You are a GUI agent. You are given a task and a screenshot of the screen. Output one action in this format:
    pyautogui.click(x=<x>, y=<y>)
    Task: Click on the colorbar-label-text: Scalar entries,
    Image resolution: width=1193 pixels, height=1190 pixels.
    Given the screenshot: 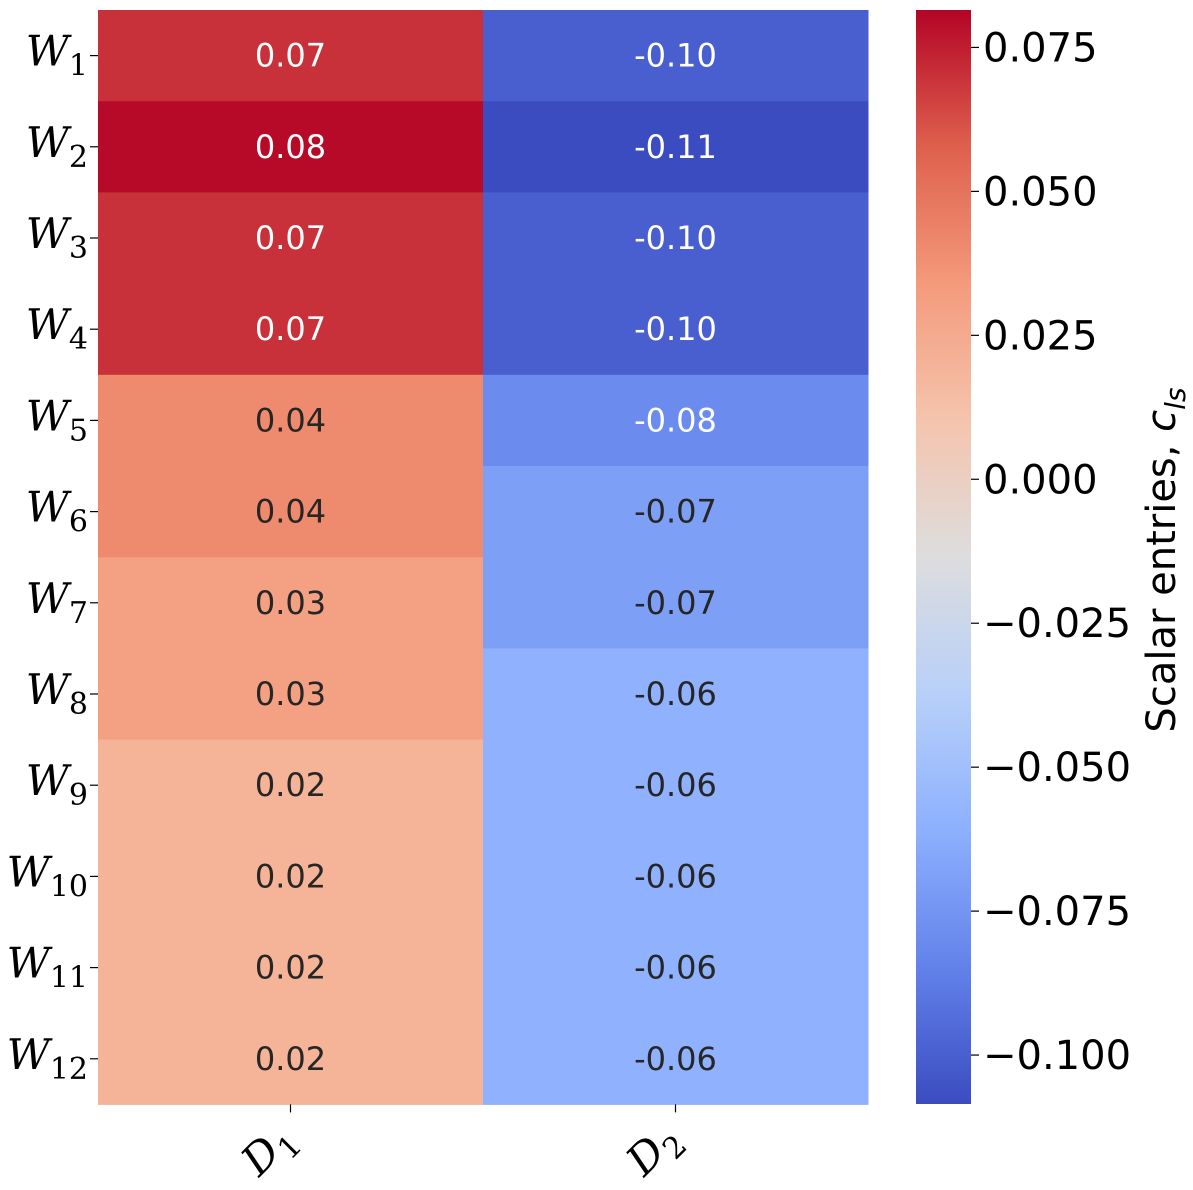 What is the action you would take?
    pyautogui.click(x=1162, y=582)
    